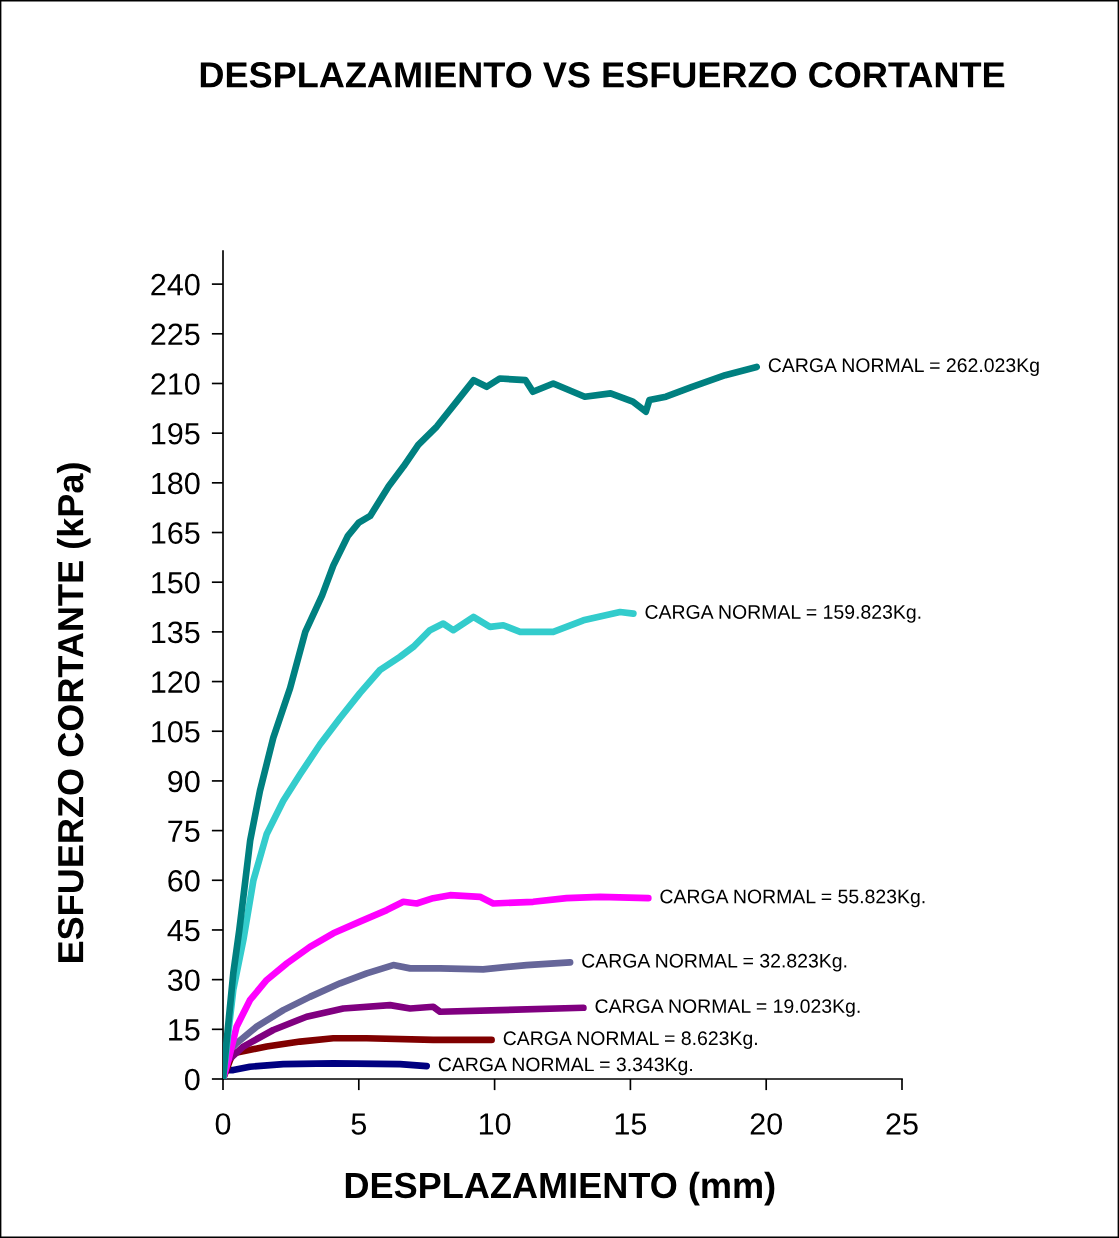 This screenshot has width=1119, height=1238. Describe the element at coordinates (565, 1066) in the screenshot. I see `series-label: CARGA NORMAL = 3.343Kg.` at that location.